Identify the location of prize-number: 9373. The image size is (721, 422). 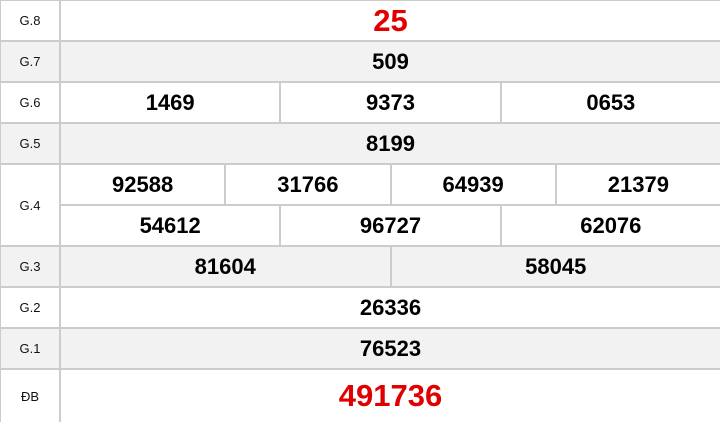
(391, 102).